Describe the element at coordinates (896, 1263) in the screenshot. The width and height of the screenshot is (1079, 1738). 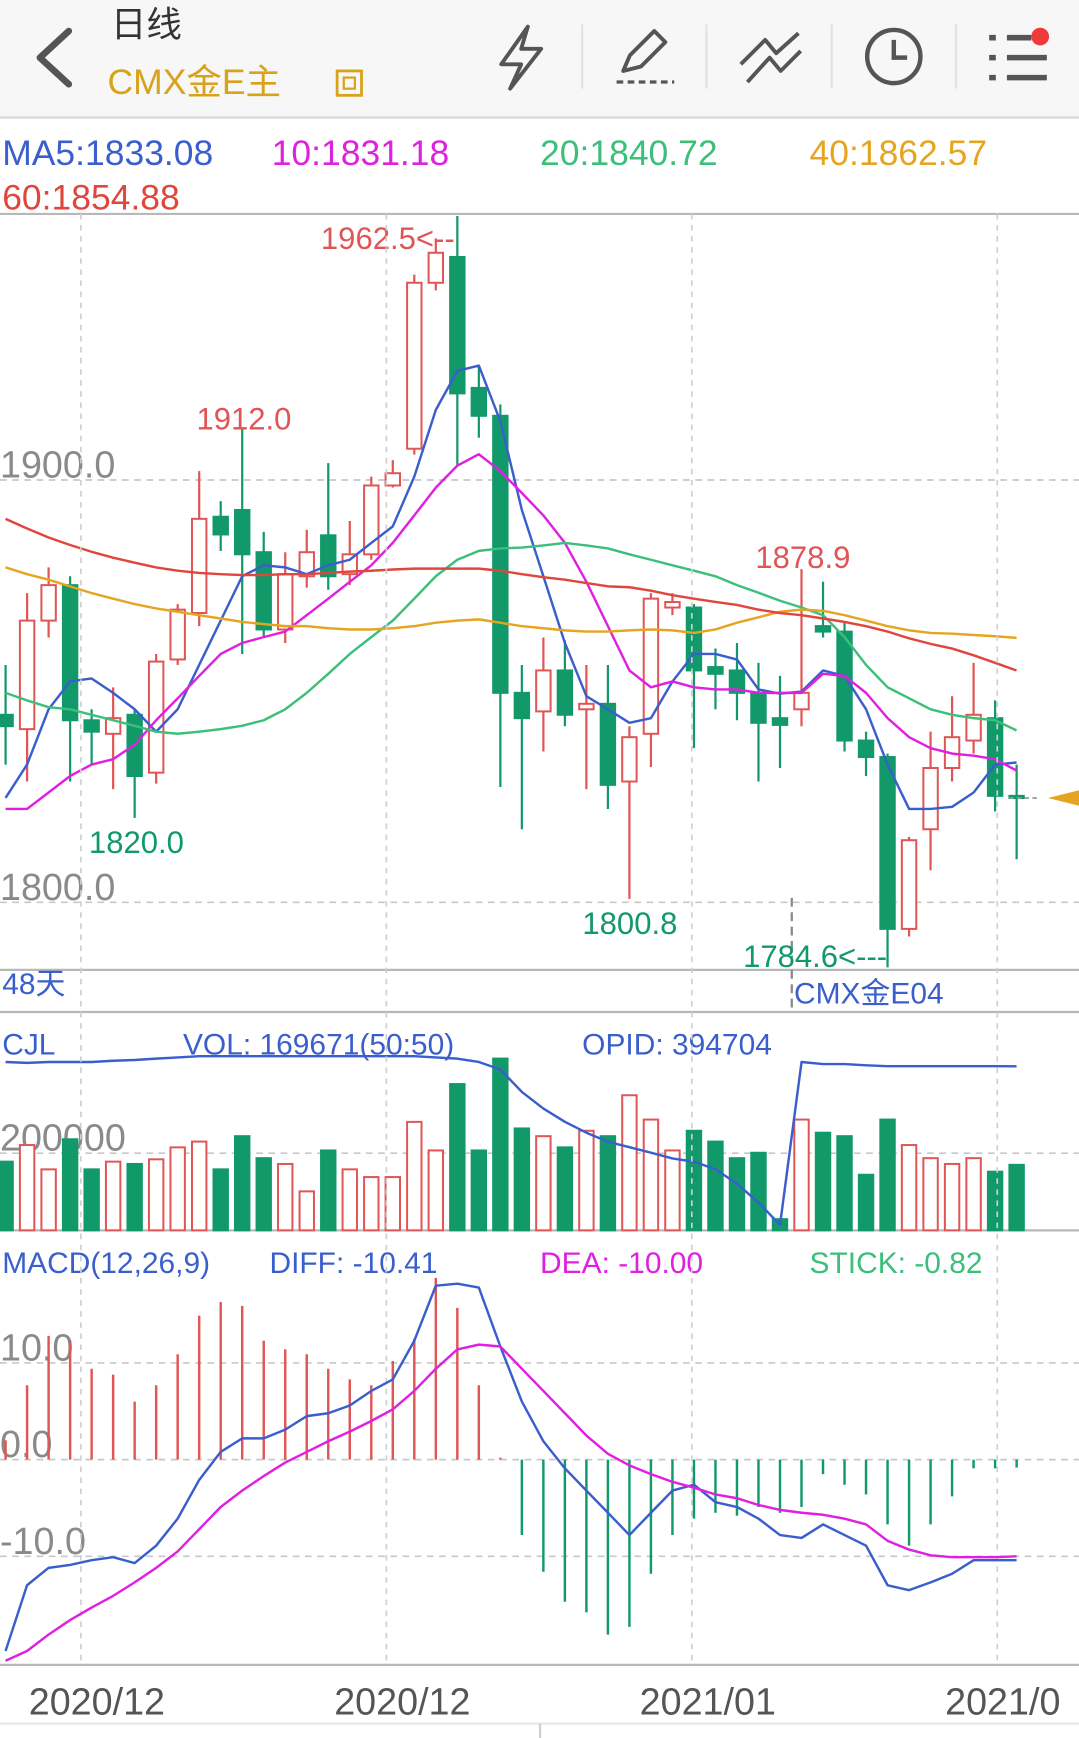
I see `macd-legend: STICK: -0.82` at that location.